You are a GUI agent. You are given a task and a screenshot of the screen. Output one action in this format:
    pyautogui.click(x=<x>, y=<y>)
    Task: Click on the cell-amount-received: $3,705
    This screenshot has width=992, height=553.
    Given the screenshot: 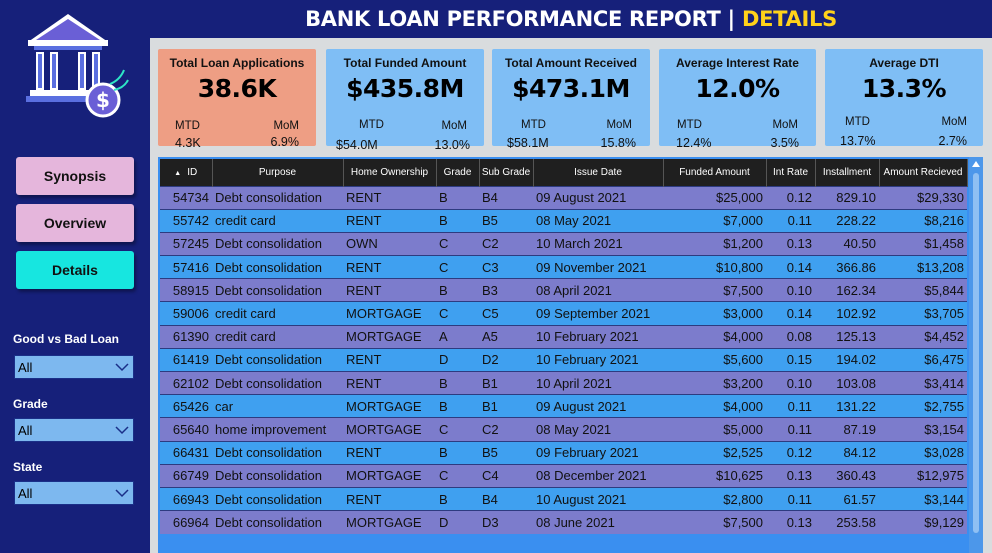 What is the action you would take?
    pyautogui.click(x=923, y=313)
    